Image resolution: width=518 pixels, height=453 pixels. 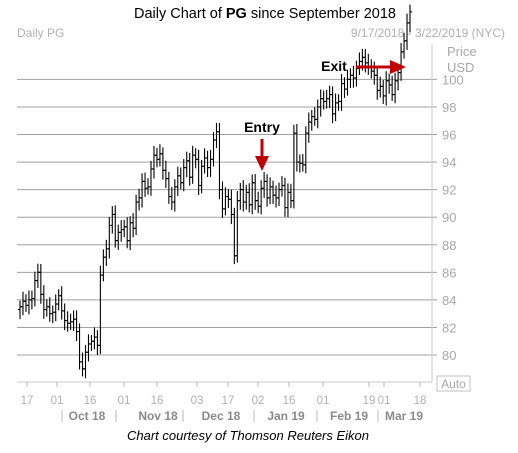 I want to click on entry-arrow-icon, so click(x=262, y=163).